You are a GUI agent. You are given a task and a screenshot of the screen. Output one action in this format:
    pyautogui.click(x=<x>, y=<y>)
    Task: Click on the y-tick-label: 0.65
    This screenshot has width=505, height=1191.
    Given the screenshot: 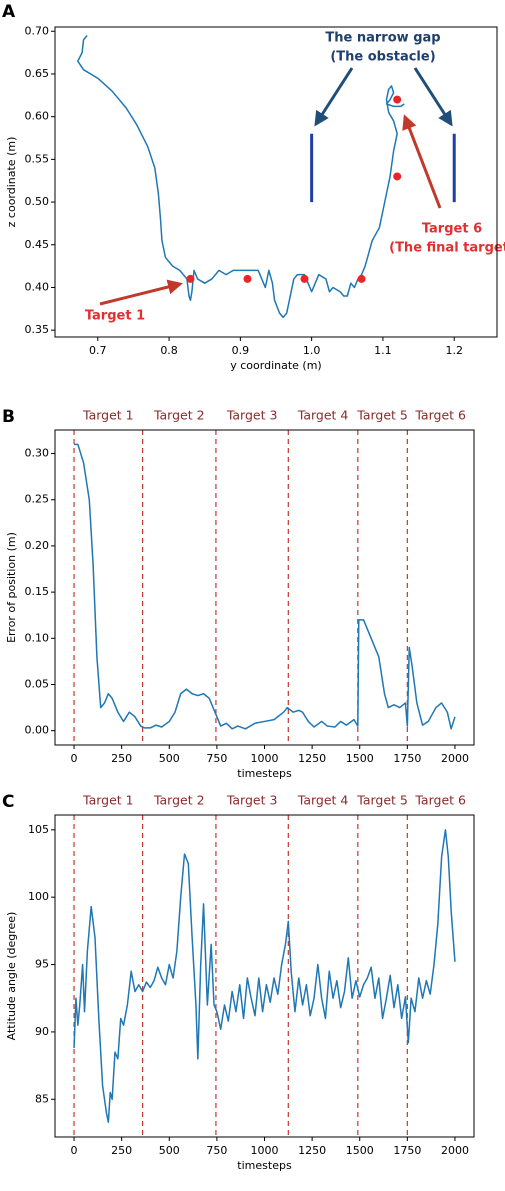 What is the action you would take?
    pyautogui.click(x=37, y=73)
    